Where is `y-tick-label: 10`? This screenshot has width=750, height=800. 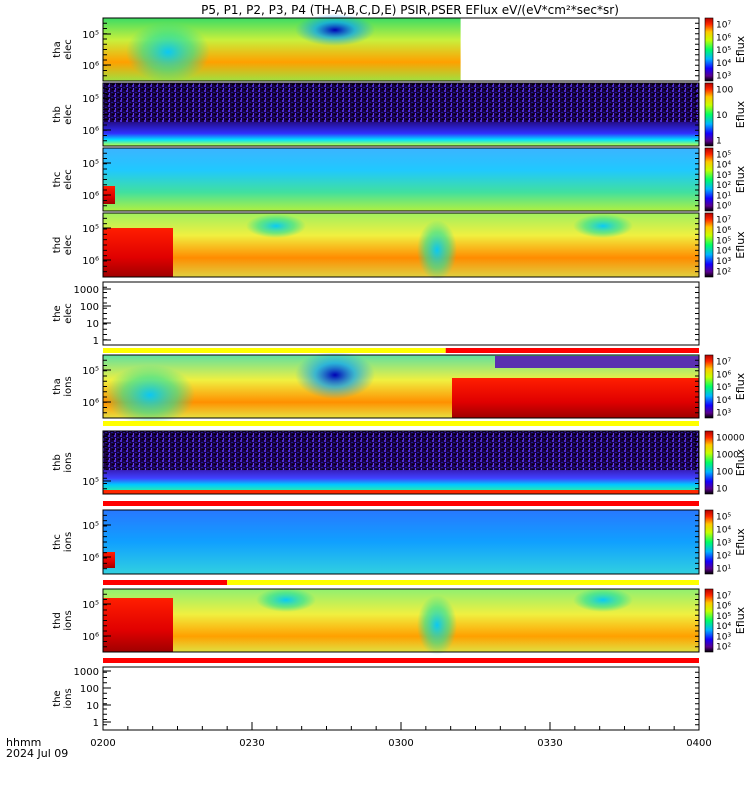 y-tick-label: 10 is located at coordinates (92, 706).